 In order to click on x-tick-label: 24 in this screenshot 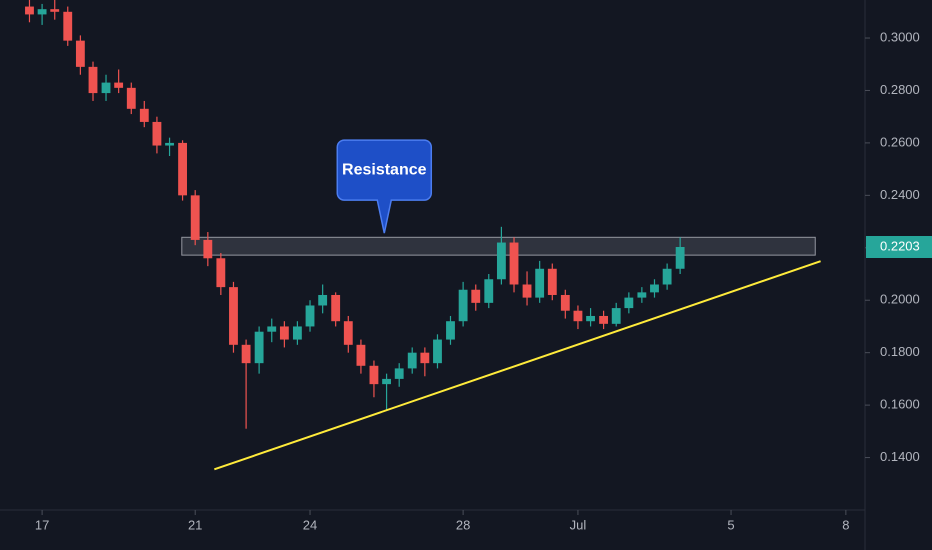, I will do `click(310, 524)`.